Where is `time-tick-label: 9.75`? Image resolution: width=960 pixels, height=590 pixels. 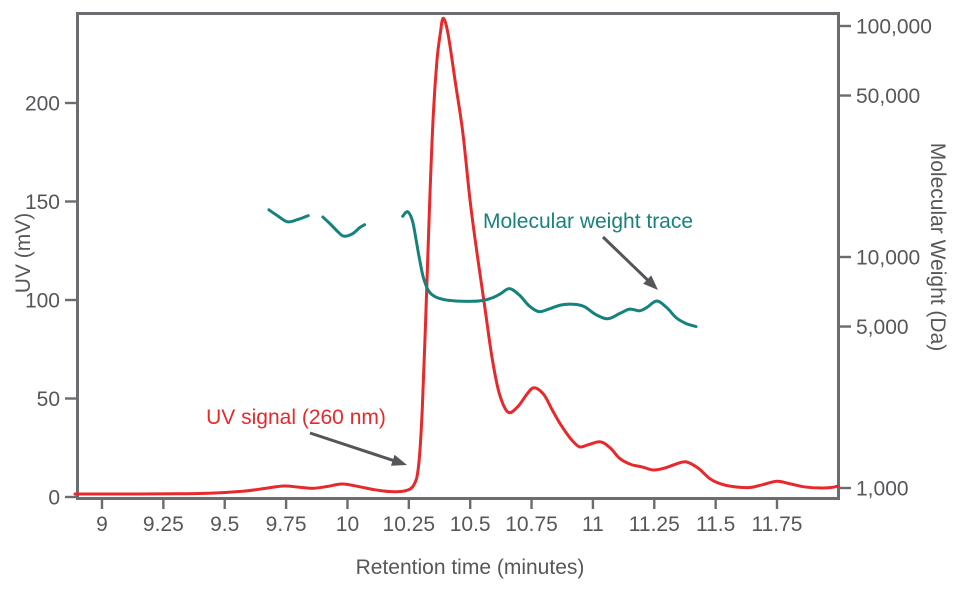
time-tick-label: 9.75 is located at coordinates (286, 524).